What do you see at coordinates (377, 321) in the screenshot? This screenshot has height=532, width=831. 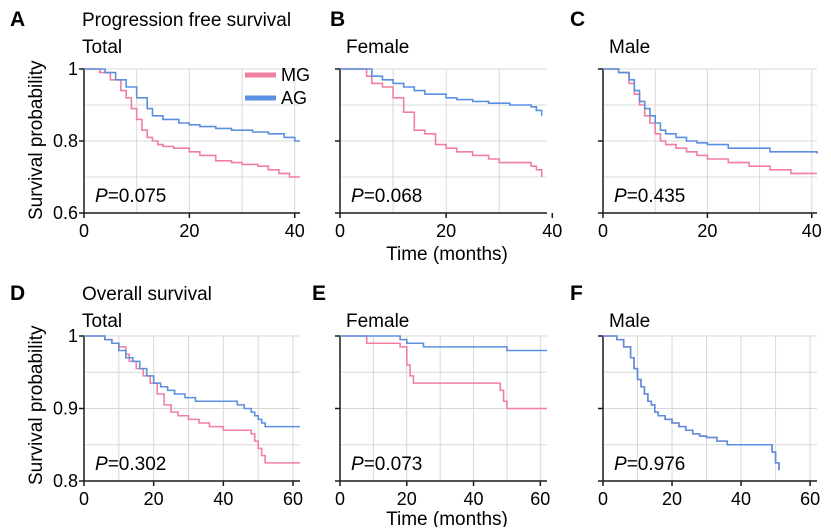 I see `panel-subtitle-e: Female` at bounding box center [377, 321].